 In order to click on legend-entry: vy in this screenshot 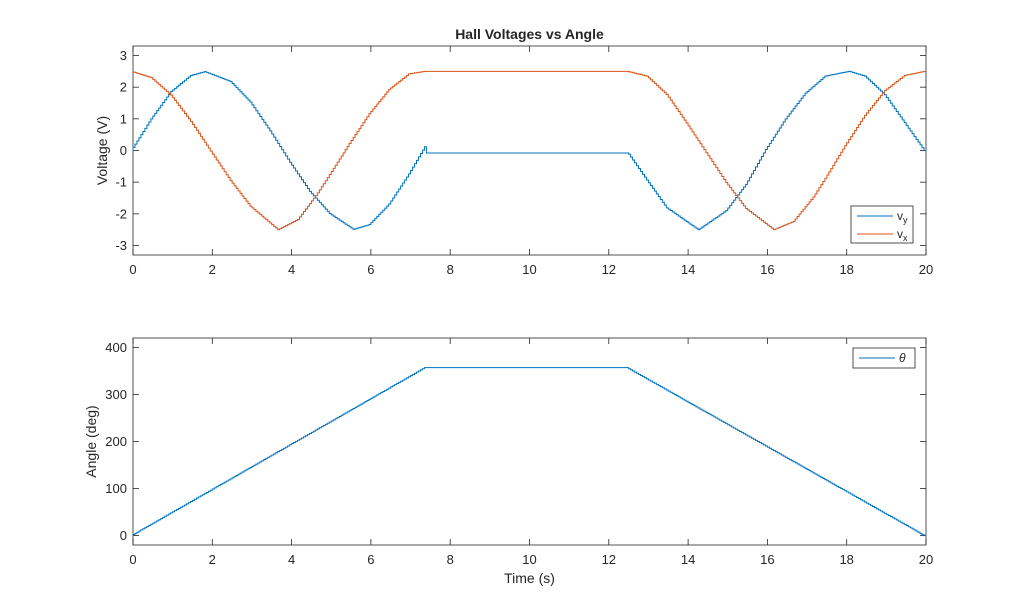, I will do `click(902, 217)`.